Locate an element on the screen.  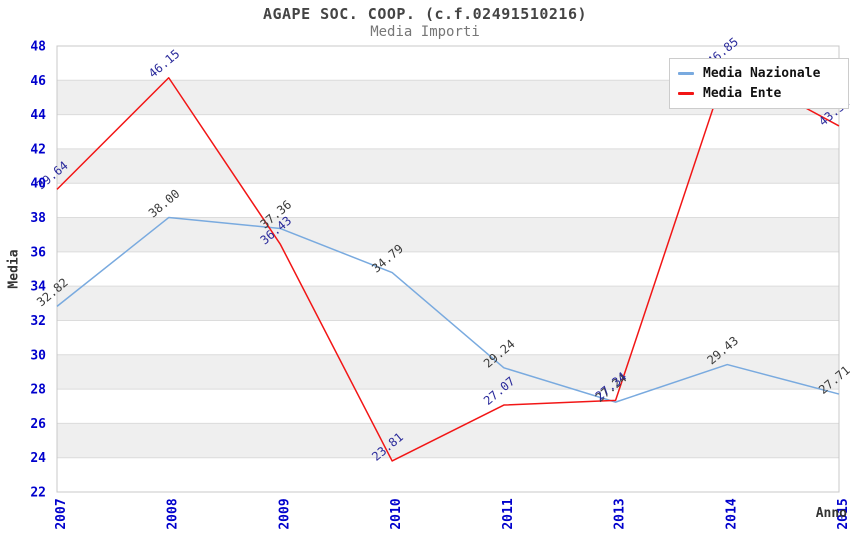
x-tick-label: 2011 is located at coordinates (508, 513).